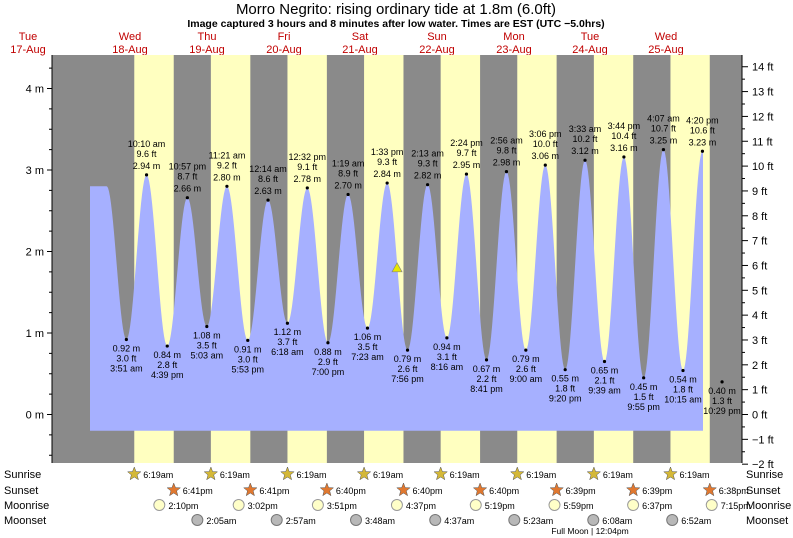  What do you see at coordinates (307, 167) in the screenshot?
I see `high-tide-feet: 9.1 ft` at bounding box center [307, 167].